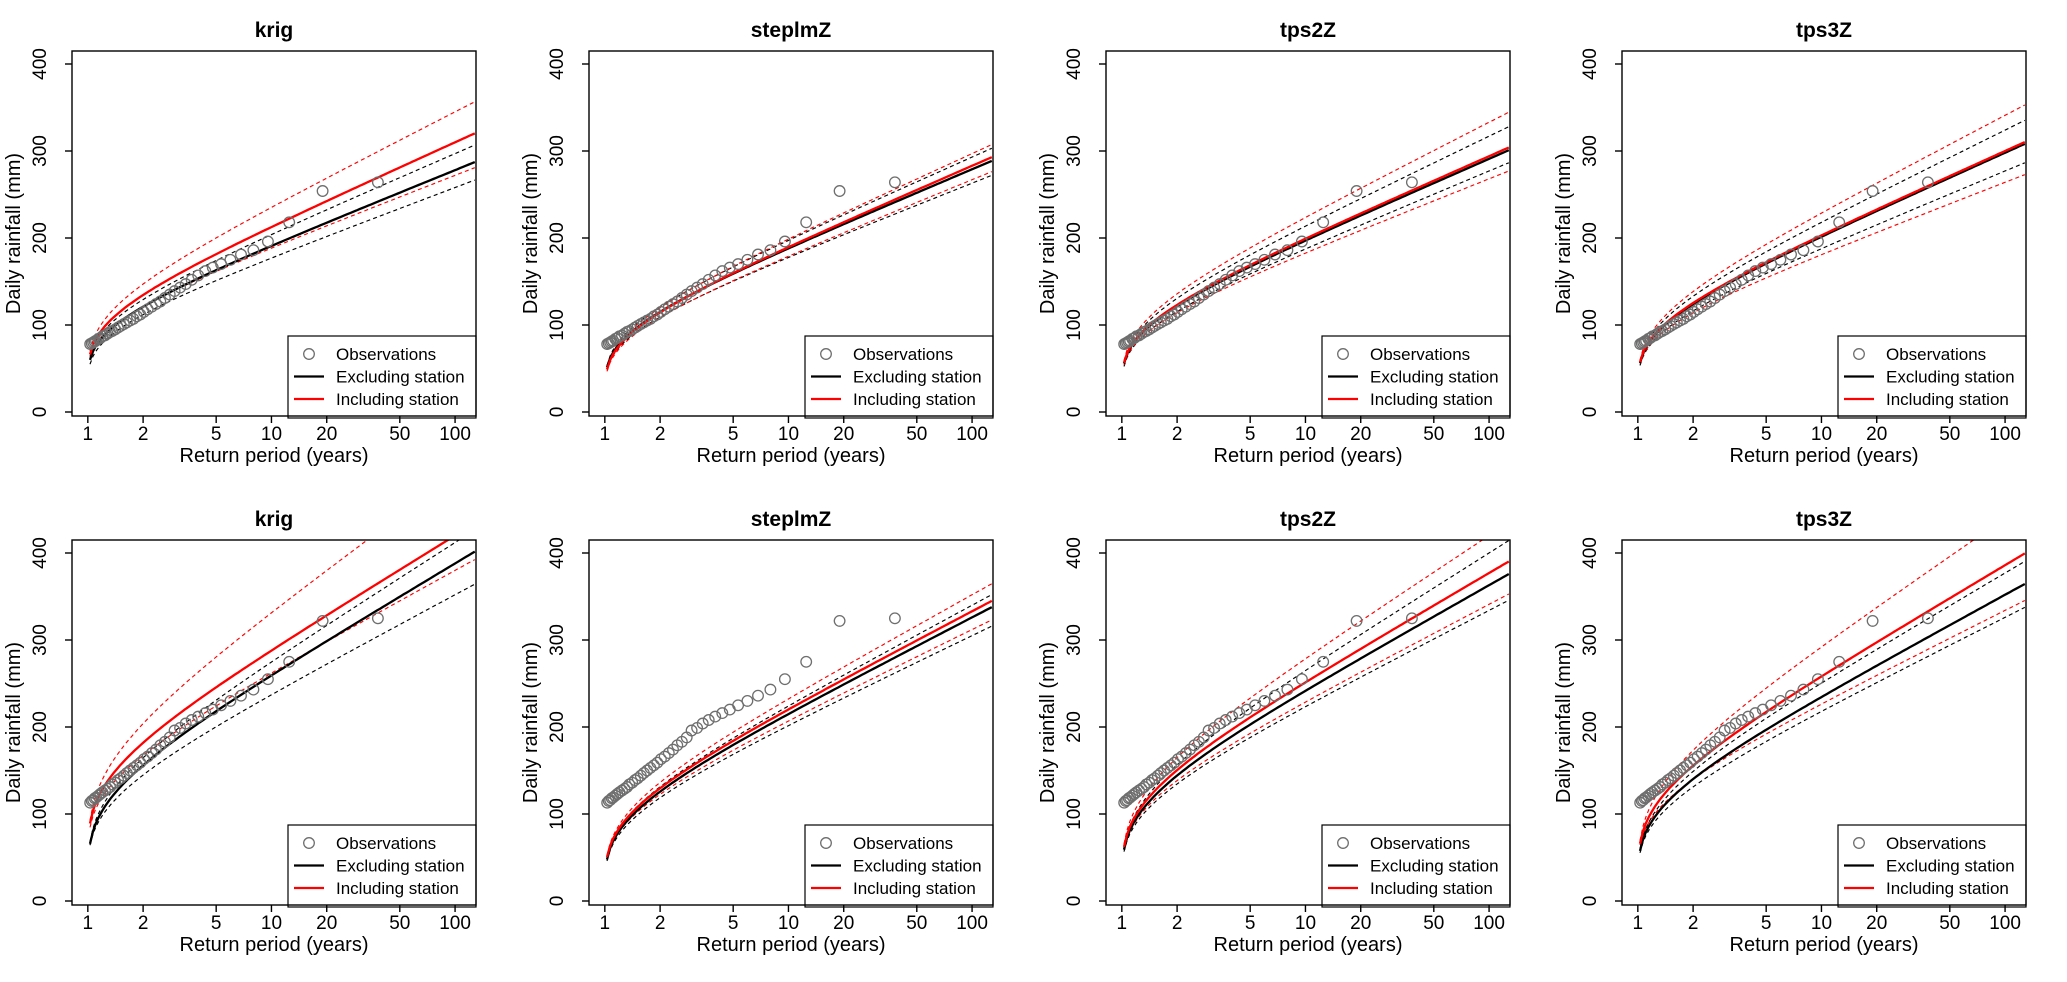 The width and height of the screenshot is (2067, 982). What do you see at coordinates (282, 250) in the screenshot?
I see `series-excluding-ci-curve` at bounding box center [282, 250].